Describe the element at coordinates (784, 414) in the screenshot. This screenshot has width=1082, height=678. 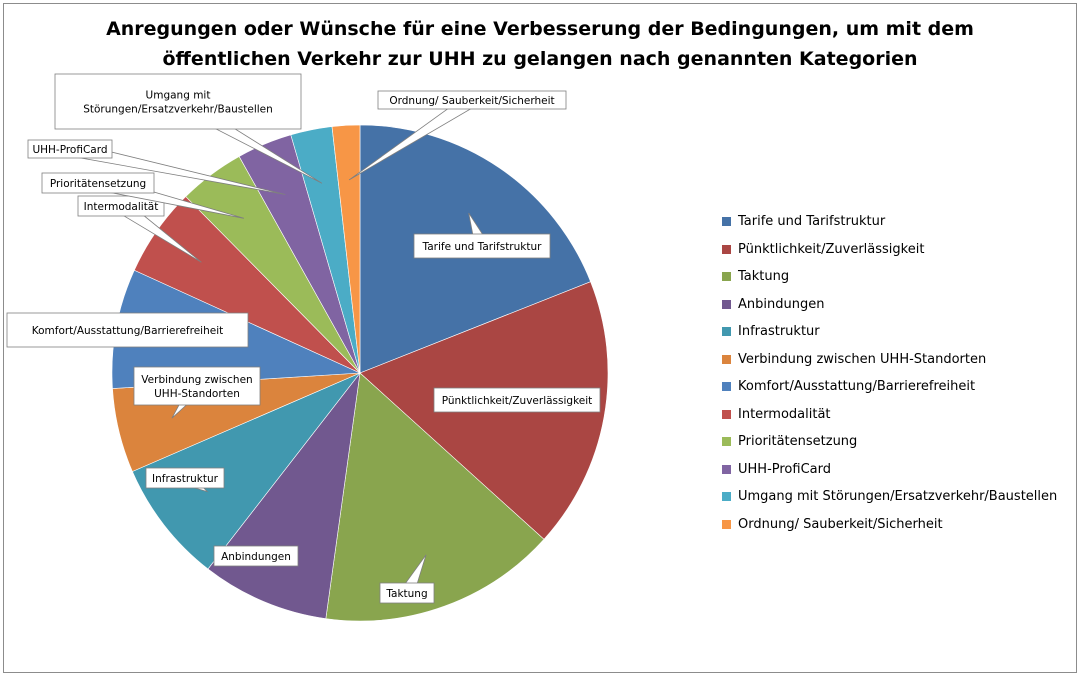
I see `legend-label: Intermodalität` at that location.